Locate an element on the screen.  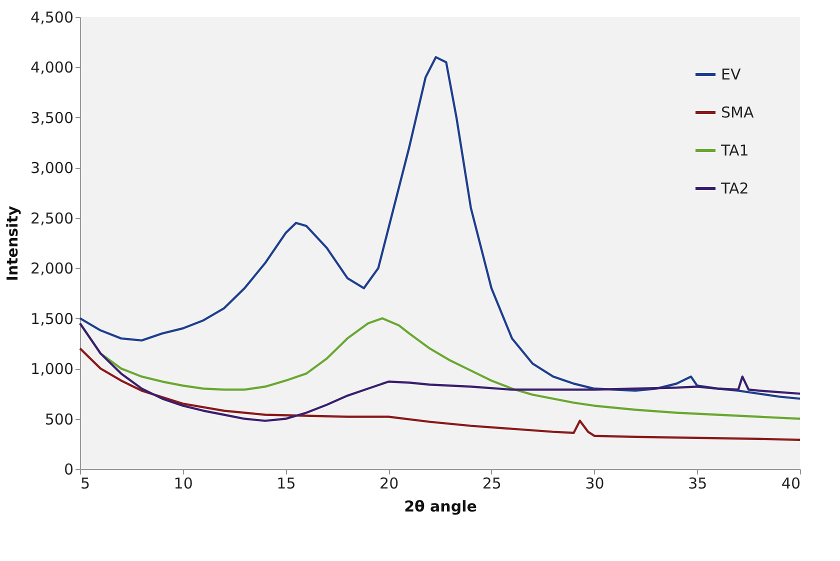
legend-label: SMA is located at coordinates (737, 113).